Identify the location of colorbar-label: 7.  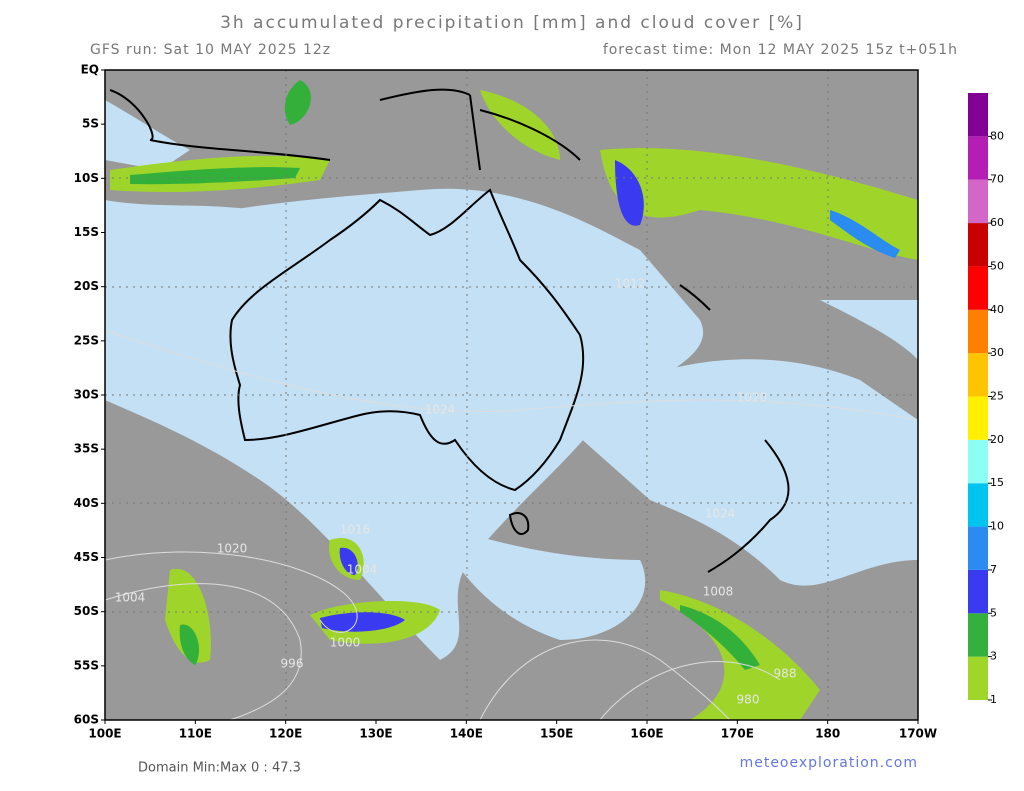
(993, 569).